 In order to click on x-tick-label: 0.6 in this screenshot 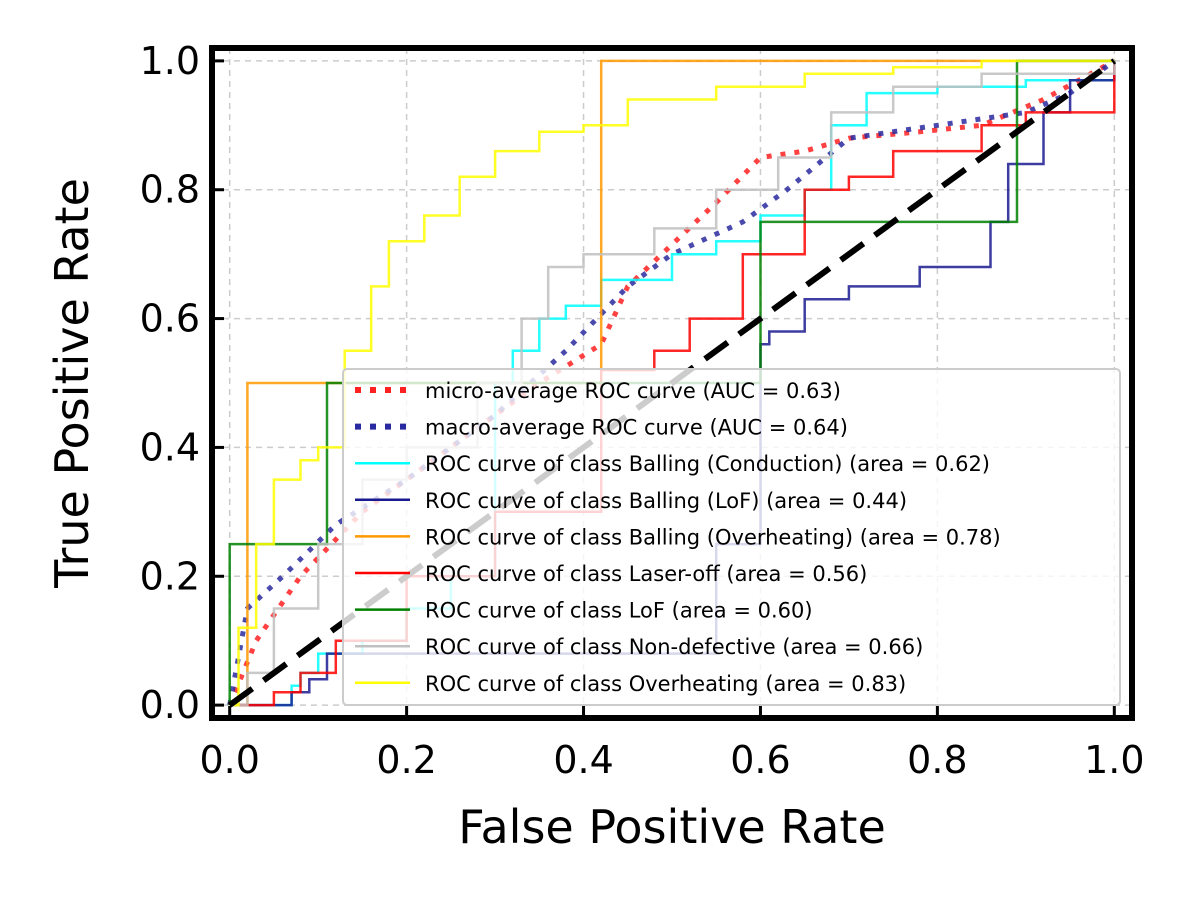, I will do `click(760, 760)`.